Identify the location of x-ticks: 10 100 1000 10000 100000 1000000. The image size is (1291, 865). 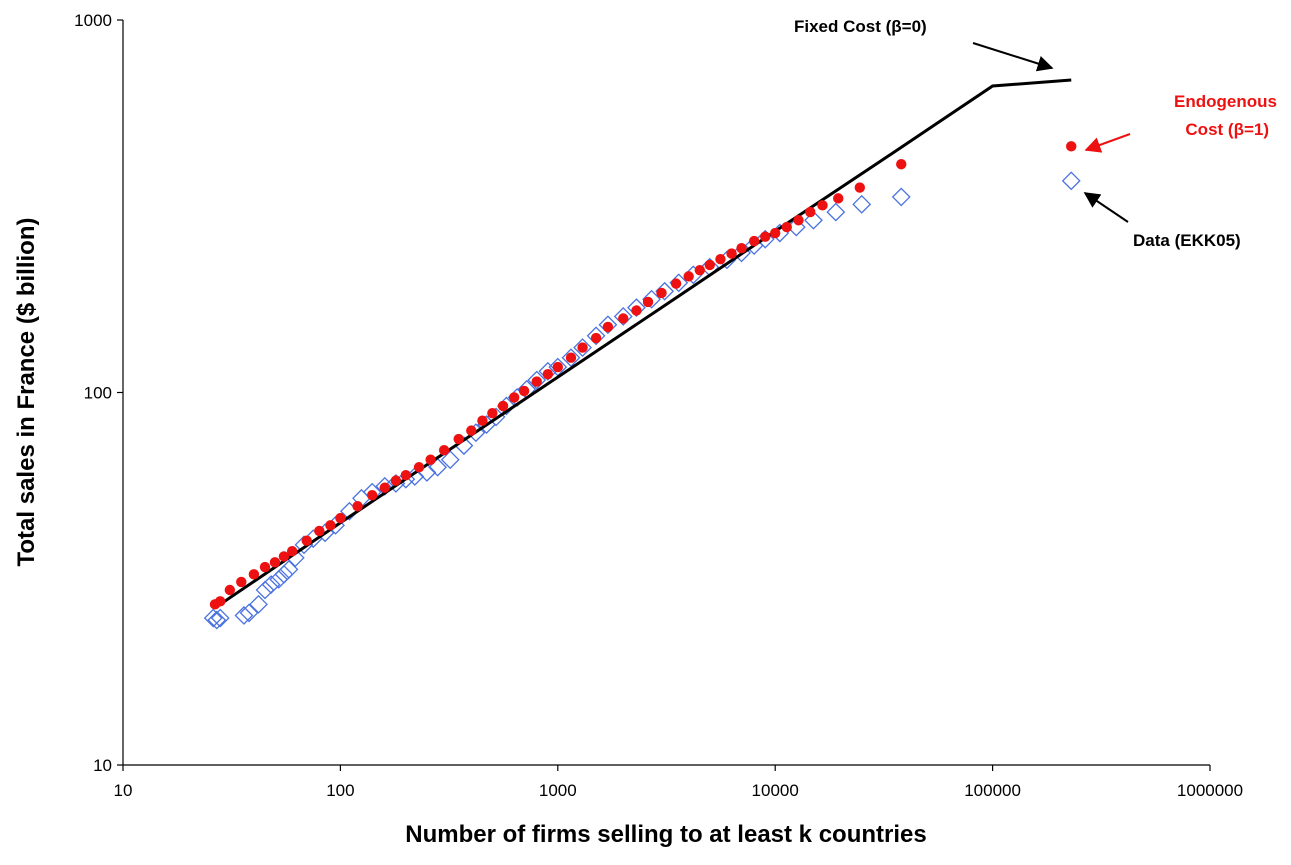
(678, 782).